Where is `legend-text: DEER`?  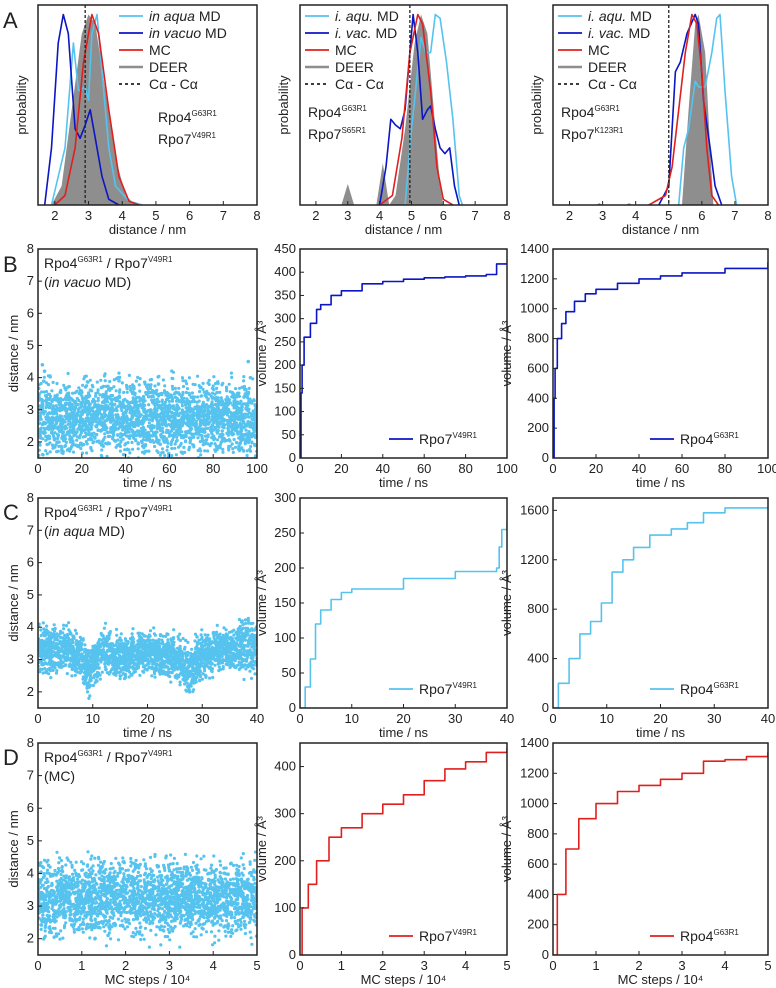
legend-text: DEER is located at coordinates (354, 67).